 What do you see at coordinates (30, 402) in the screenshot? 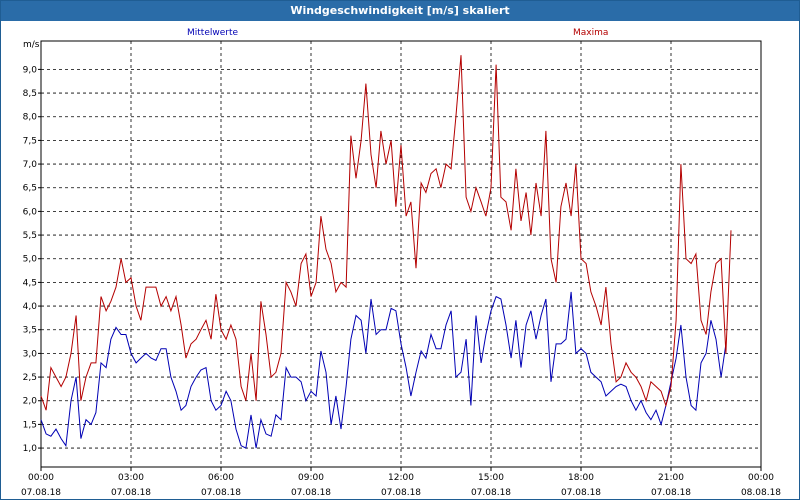
I see `y-tick-label: 2,0` at bounding box center [30, 402].